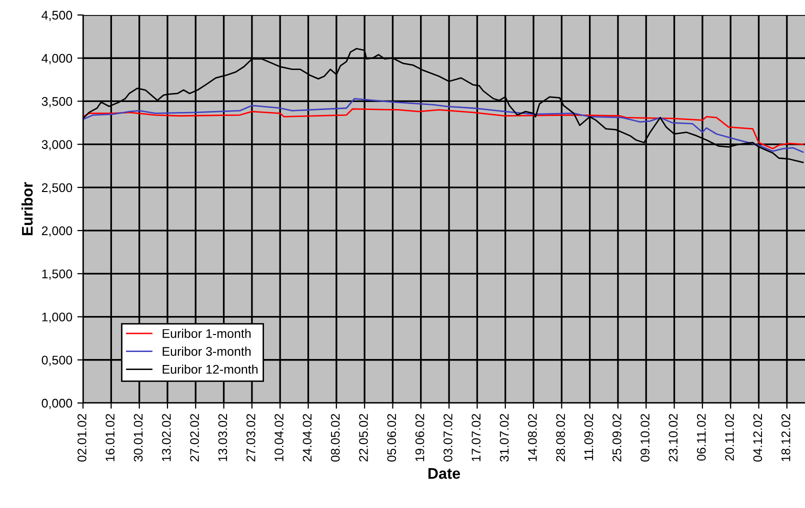  What do you see at coordinates (110, 438) in the screenshot?
I see `x-tick-label: 16.01.02` at bounding box center [110, 438].